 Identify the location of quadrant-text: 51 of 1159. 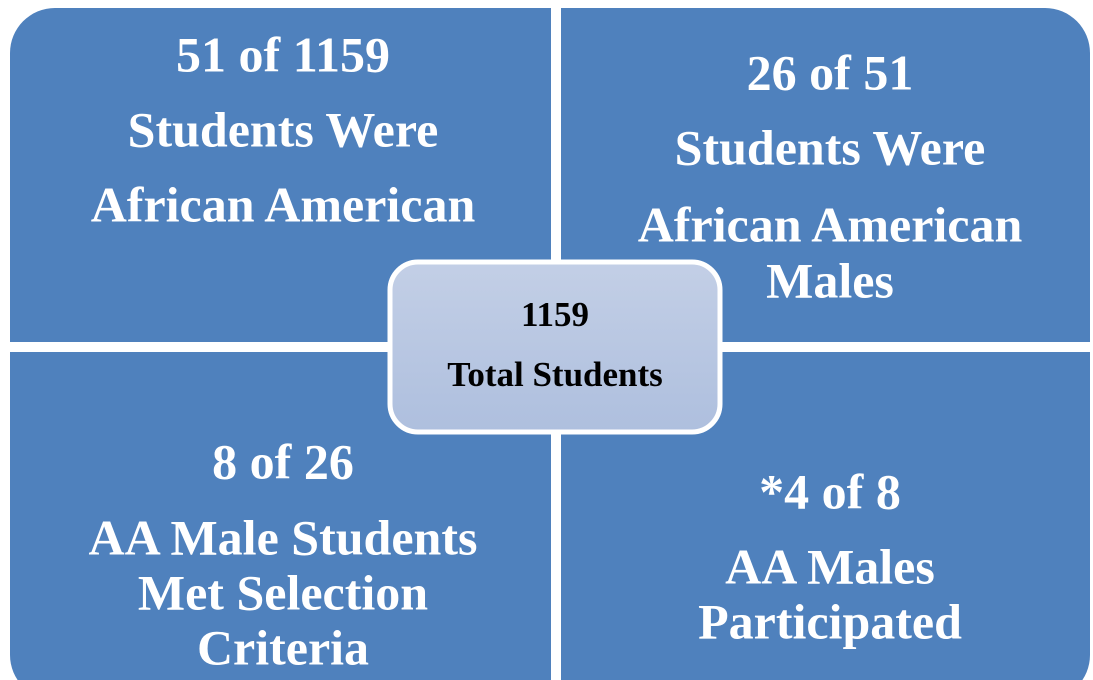
(283, 54).